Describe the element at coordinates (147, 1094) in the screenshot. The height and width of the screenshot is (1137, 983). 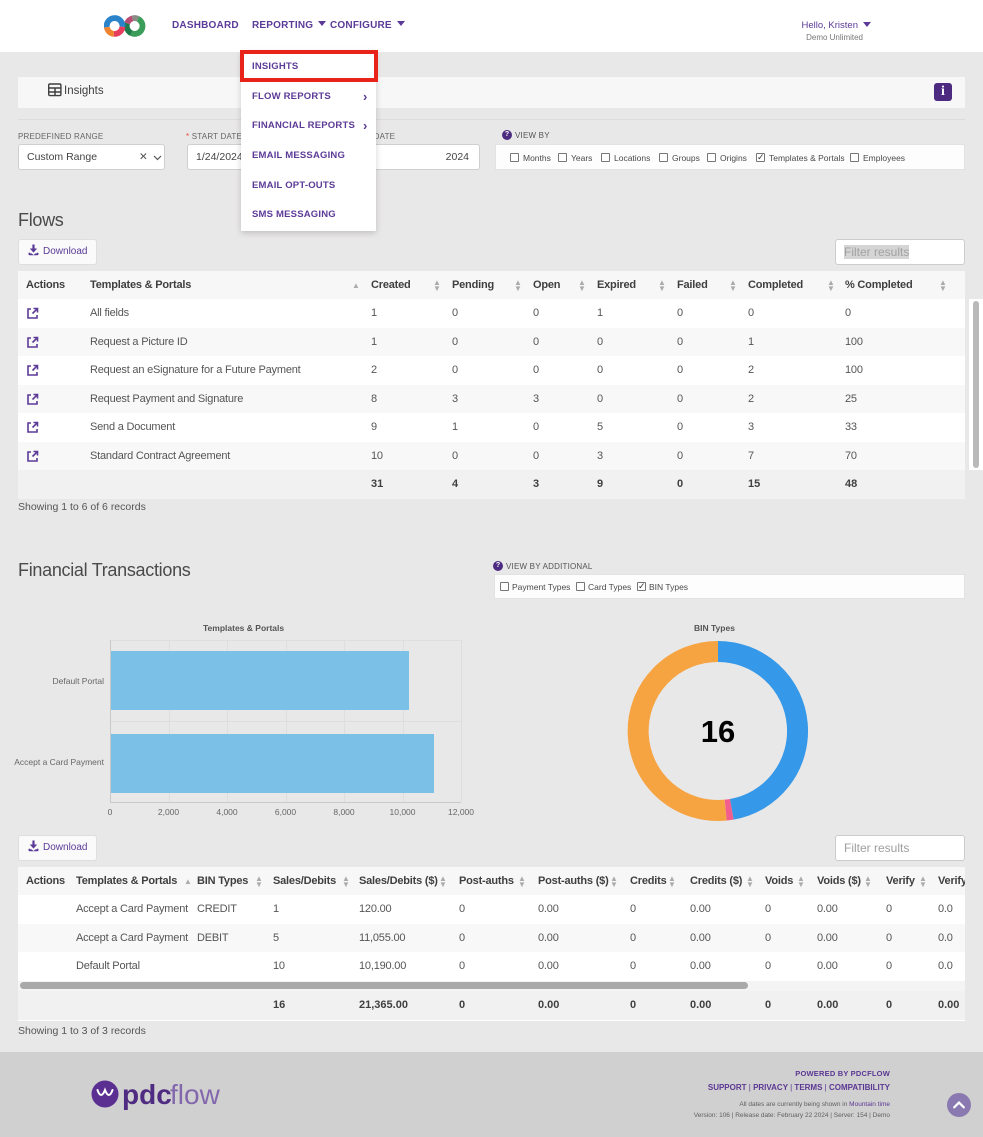
I see `svg-text: pdc` at that location.